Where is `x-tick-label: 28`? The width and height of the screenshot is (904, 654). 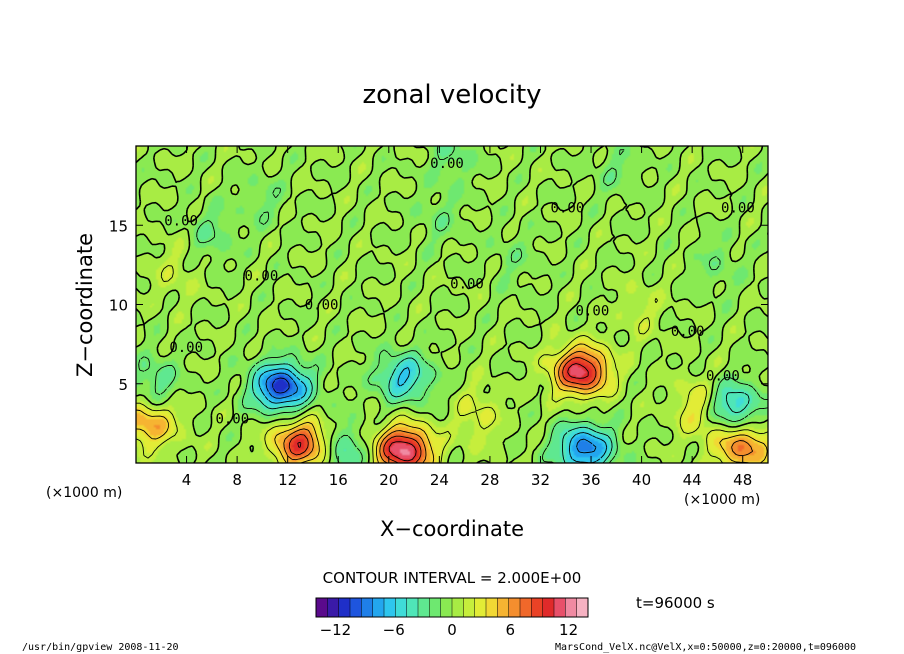
x-tick-label: 28 is located at coordinates (489, 480).